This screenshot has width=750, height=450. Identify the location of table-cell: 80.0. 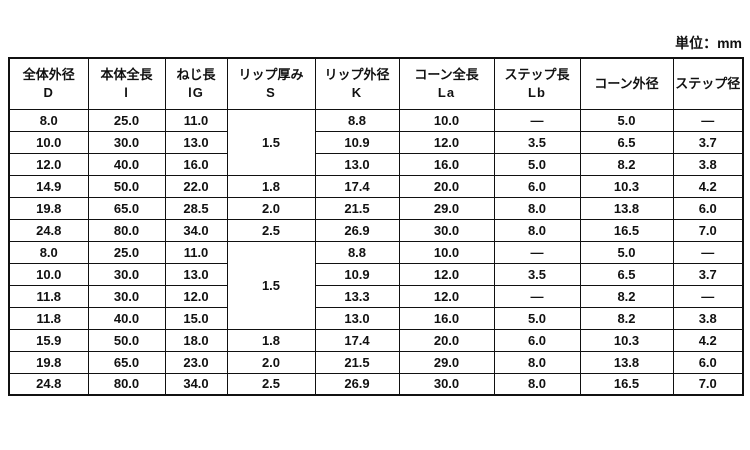
(126, 230).